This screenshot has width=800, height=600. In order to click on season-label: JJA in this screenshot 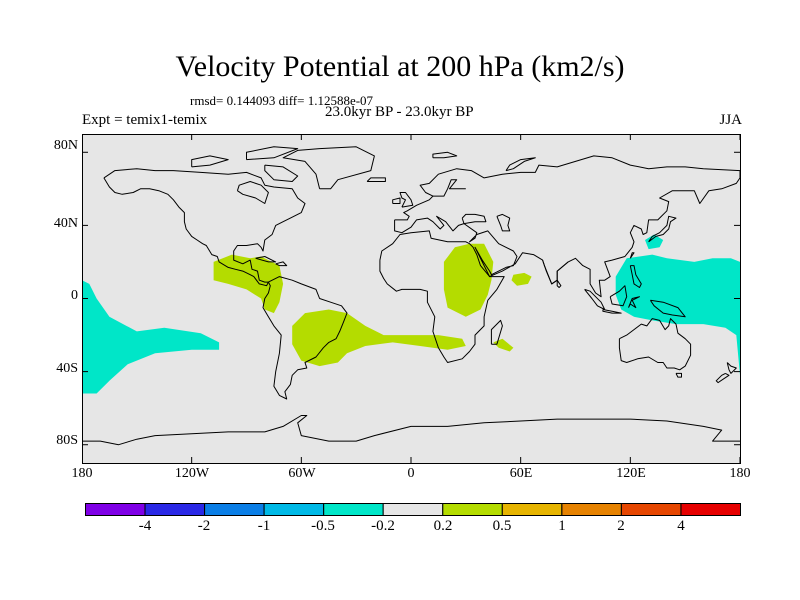, I will do `click(730, 120)`.